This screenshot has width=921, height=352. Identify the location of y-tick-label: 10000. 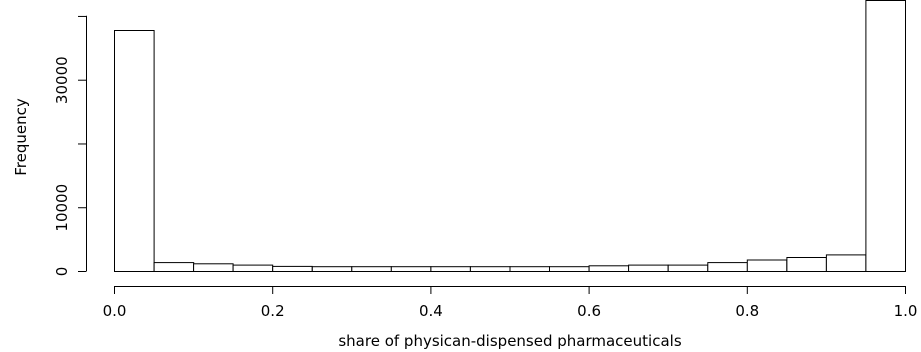
(62, 208).